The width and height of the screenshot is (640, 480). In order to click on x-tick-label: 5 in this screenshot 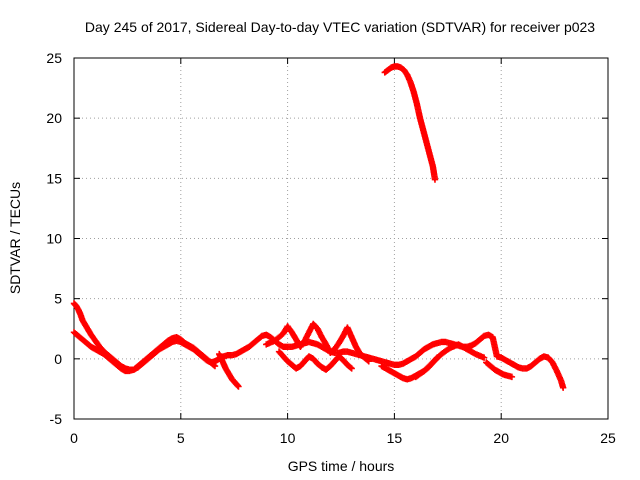, I will do `click(181, 438)`.